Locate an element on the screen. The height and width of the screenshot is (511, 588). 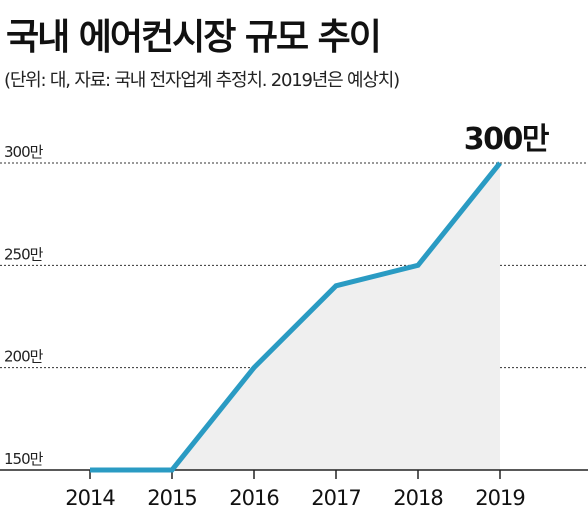
chart-title: 국내 에어컨시장 규모 추이 is located at coordinates (194, 37).